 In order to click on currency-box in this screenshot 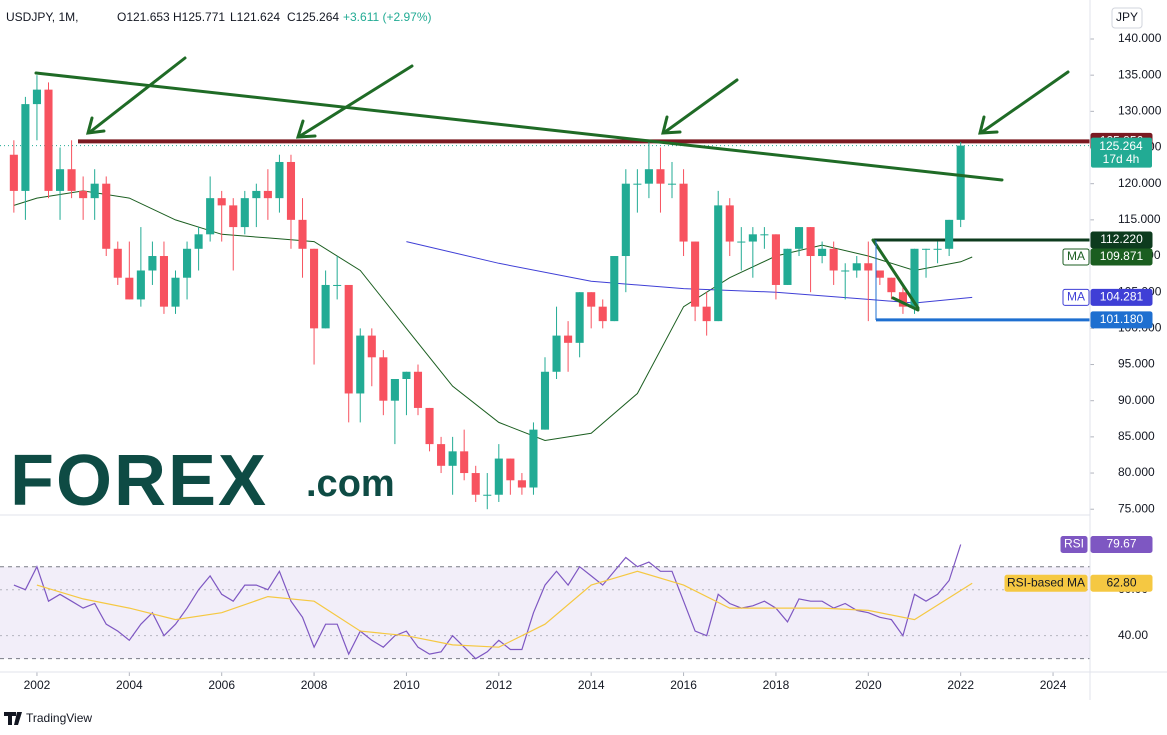, I will do `click(1127, 18)`.